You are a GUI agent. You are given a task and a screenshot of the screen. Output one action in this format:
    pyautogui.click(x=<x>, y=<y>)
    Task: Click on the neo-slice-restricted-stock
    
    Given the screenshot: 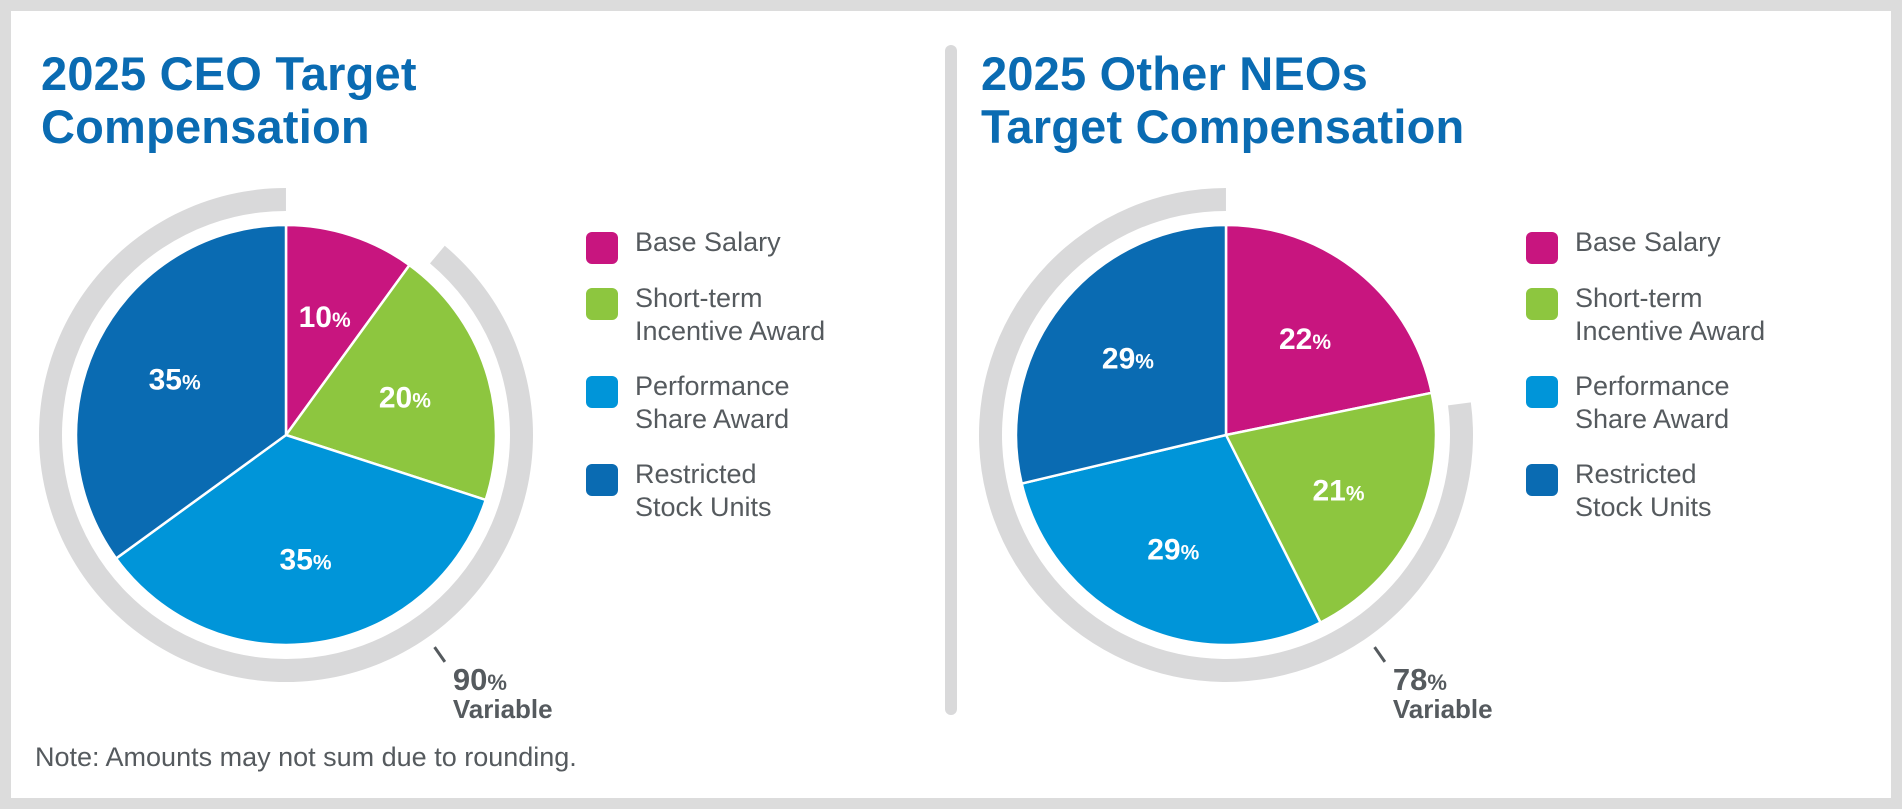 What is the action you would take?
    pyautogui.click(x=1121, y=354)
    